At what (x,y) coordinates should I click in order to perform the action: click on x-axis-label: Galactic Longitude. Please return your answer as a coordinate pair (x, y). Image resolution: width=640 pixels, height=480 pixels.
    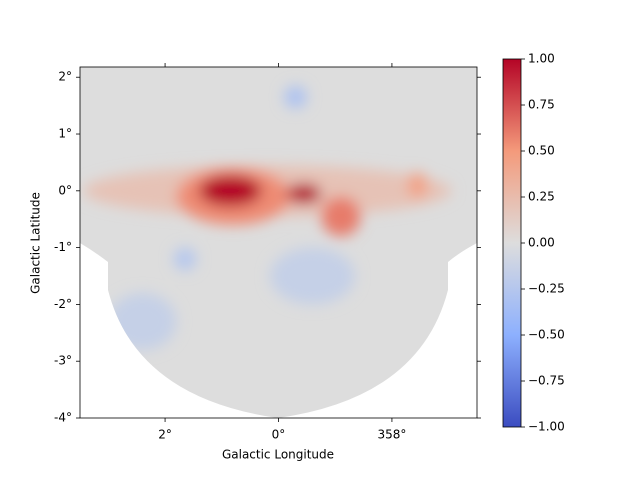
    Looking at the image, I should click on (278, 455).